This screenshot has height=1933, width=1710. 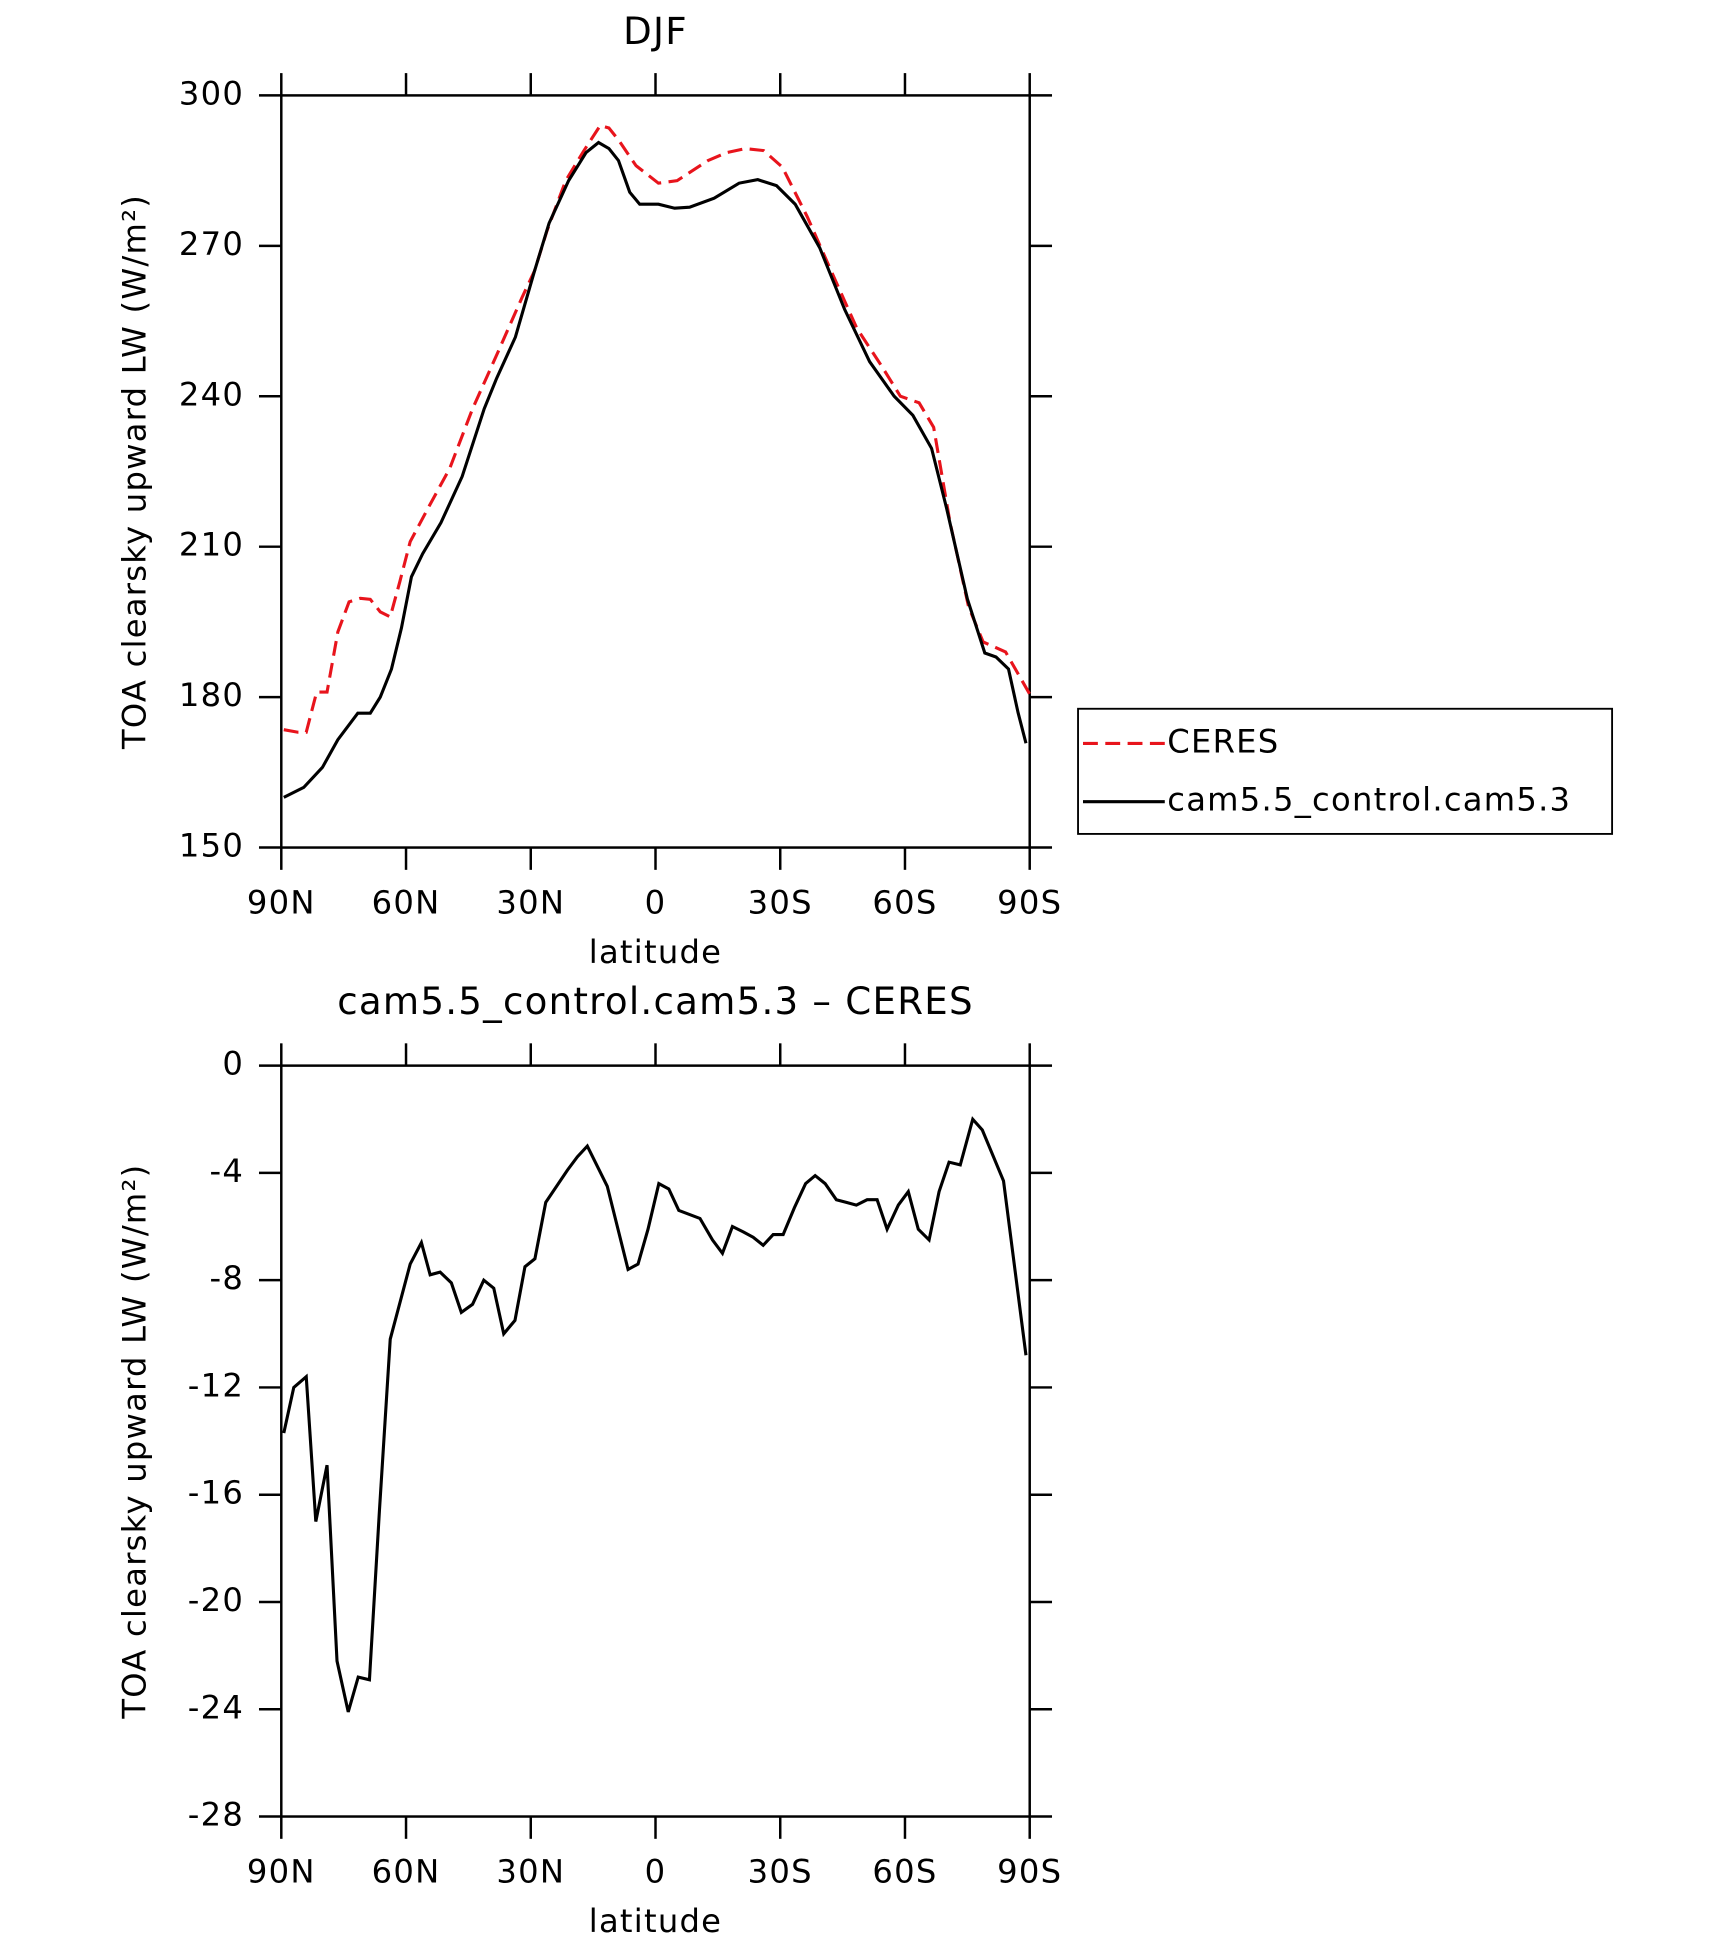 I want to click on y-tick-label: -20, so click(x=216, y=1600).